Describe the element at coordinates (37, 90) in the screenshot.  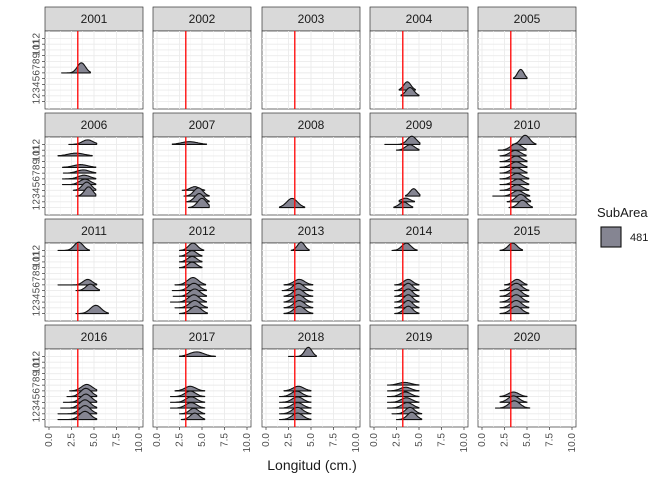
I see `y-tick-2001-3: 3` at that location.